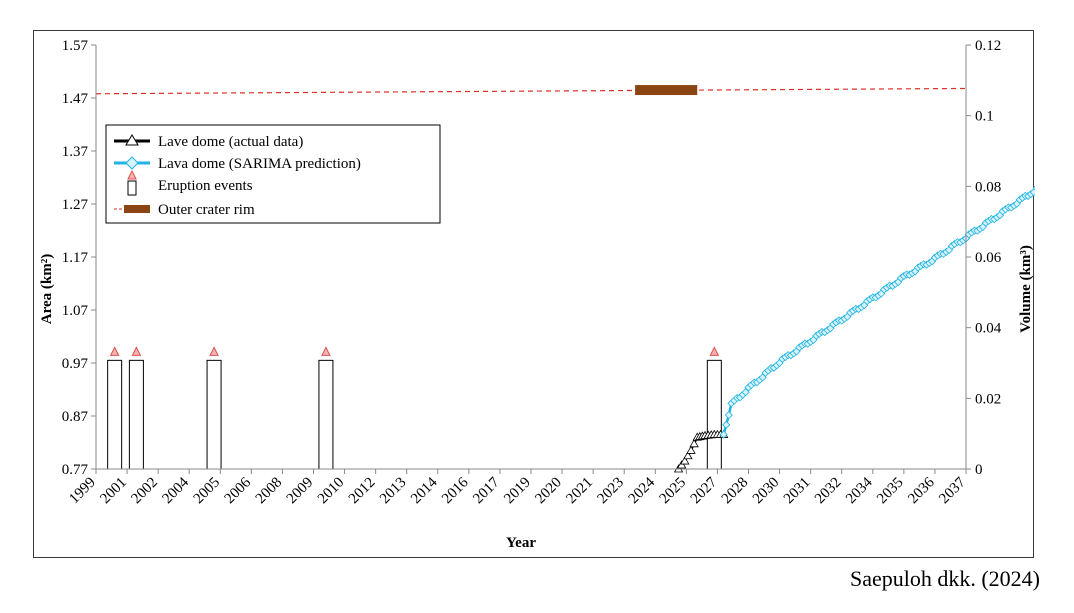 The image size is (1074, 613). Describe the element at coordinates (75, 311) in the screenshot. I see `y-left-tick-label: 1.07` at that location.